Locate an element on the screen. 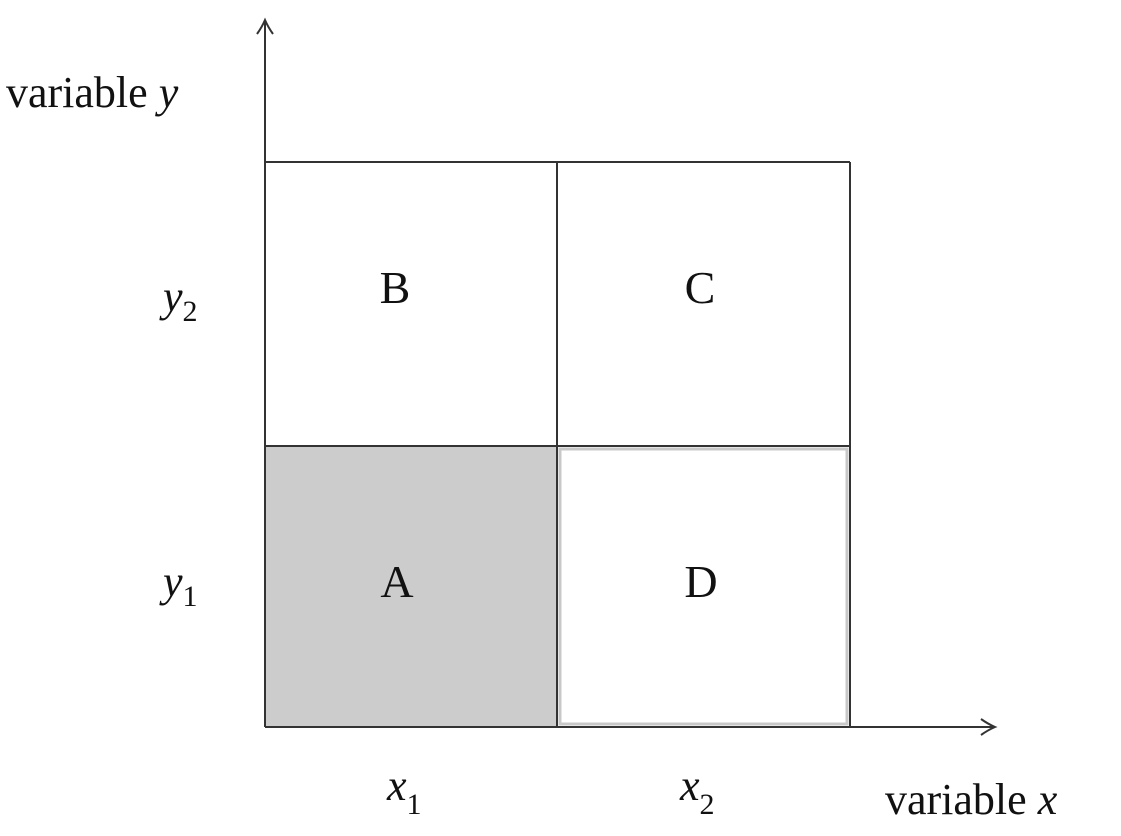  x-axis-title-var: x is located at coordinates (1047, 799).